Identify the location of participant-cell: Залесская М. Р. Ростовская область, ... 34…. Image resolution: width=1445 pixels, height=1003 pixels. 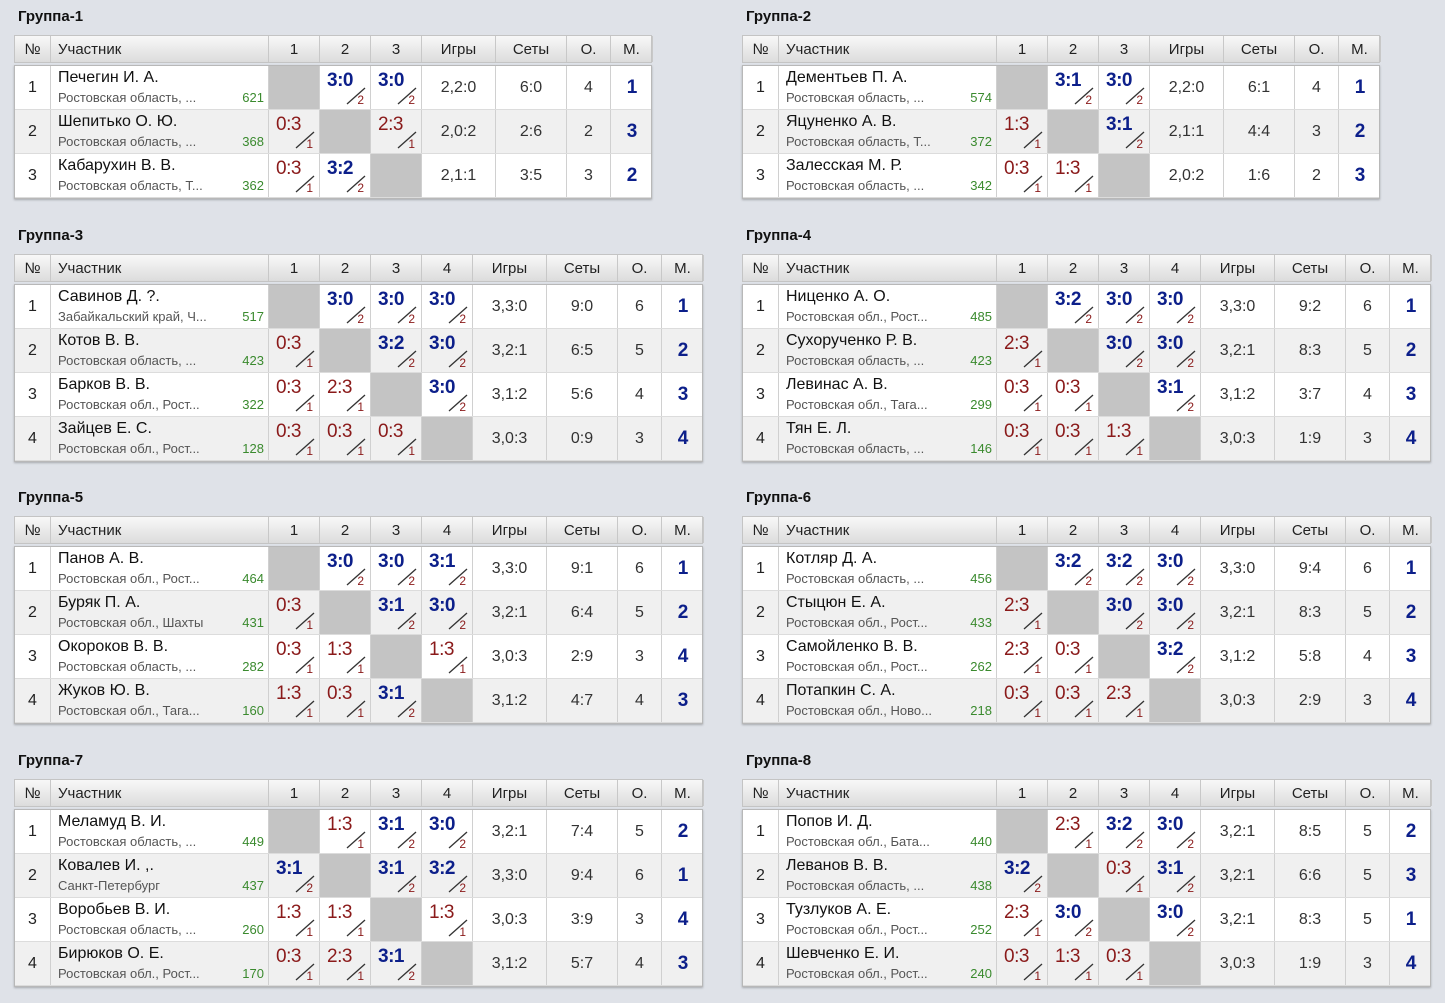
(888, 175).